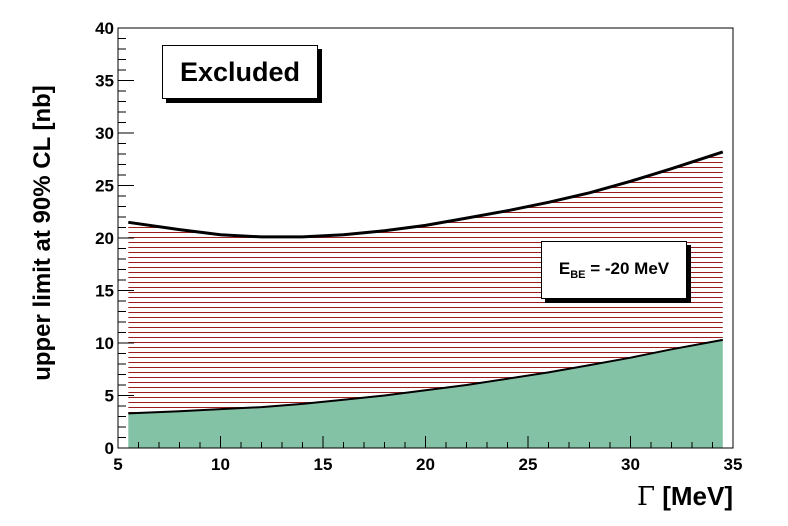 Image resolution: width=788 pixels, height=526 pixels. I want to click on excluded-label-box: Excluded, so click(240, 72).